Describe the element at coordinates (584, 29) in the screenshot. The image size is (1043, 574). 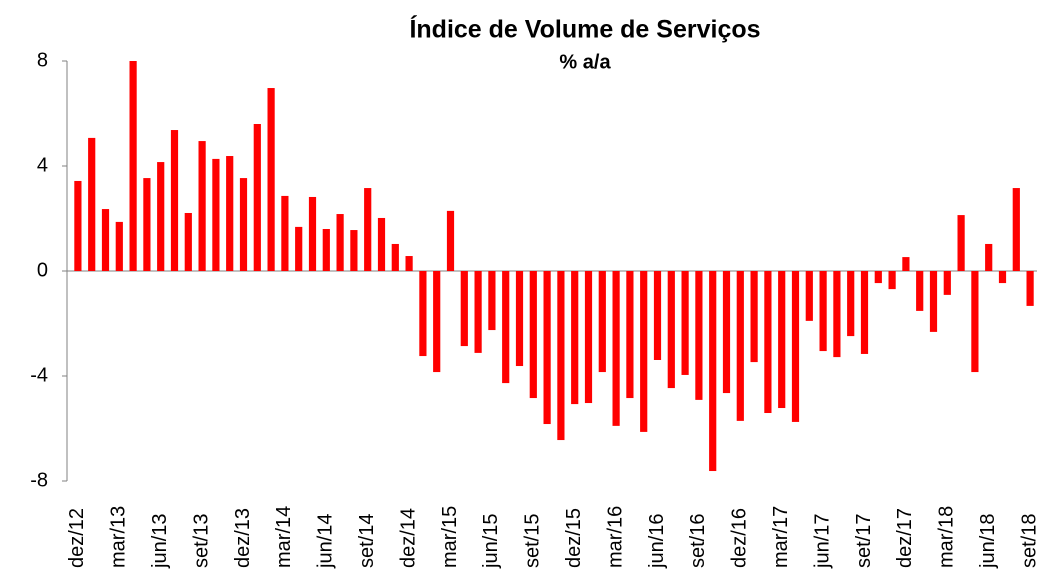
I see `chart-title: Índice de Volume de Serviços` at that location.